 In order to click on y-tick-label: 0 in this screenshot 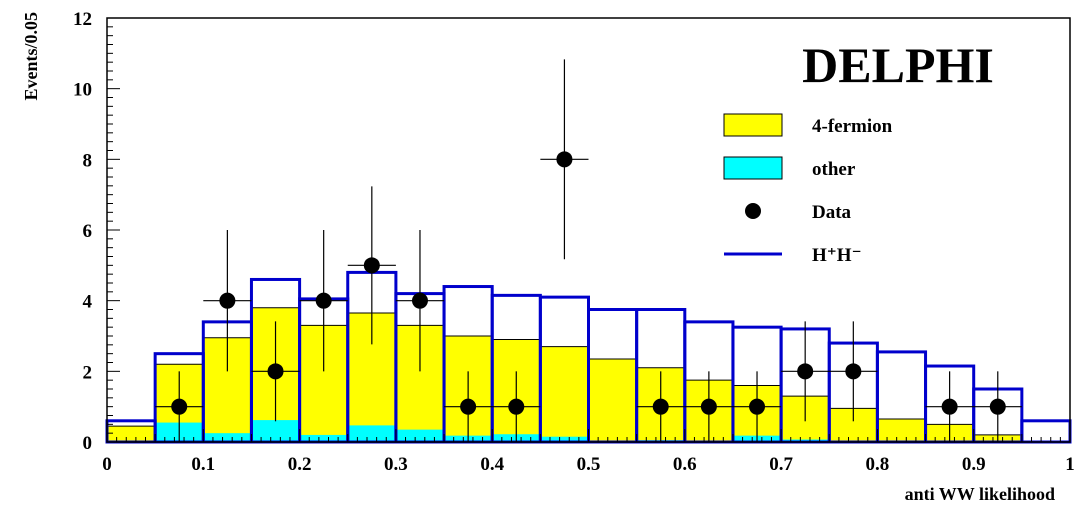, I will do `click(88, 443)`.